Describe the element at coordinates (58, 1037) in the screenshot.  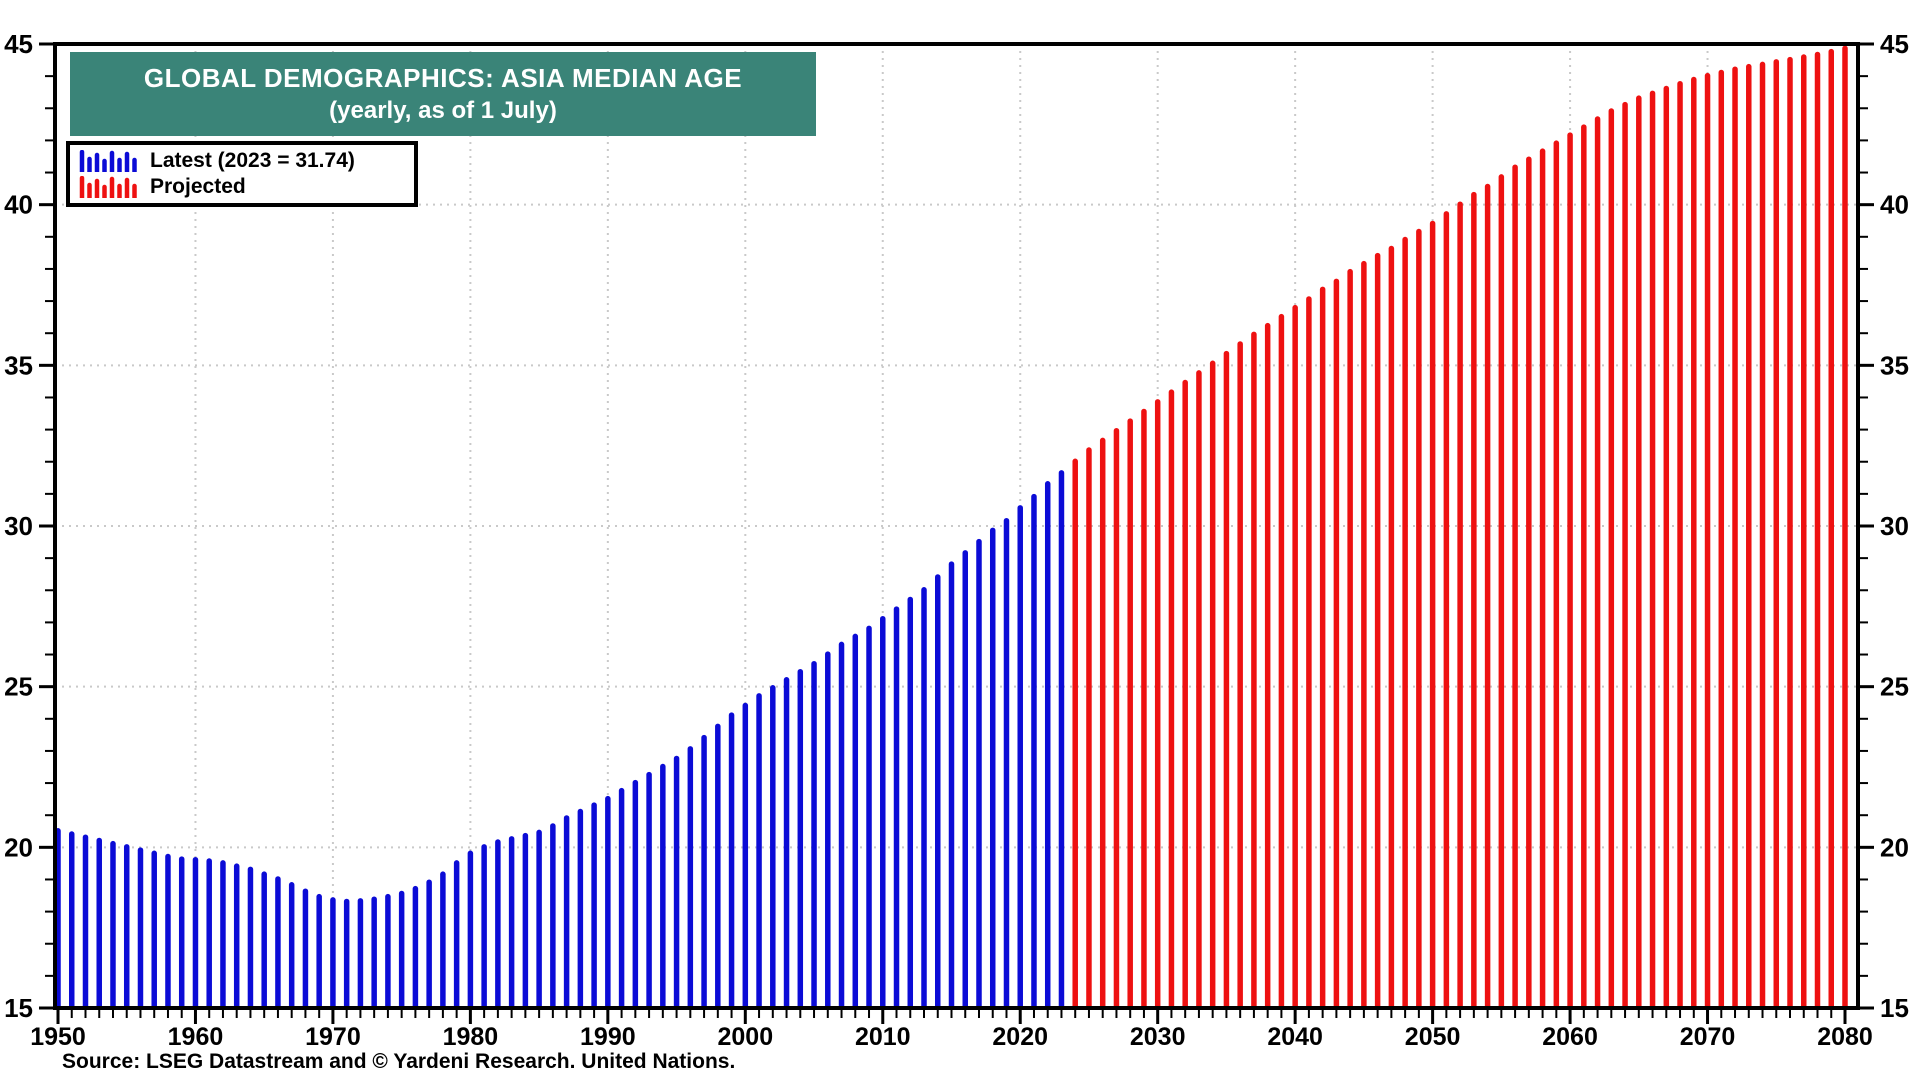
I see `x-axis-label-1950: 1950` at that location.